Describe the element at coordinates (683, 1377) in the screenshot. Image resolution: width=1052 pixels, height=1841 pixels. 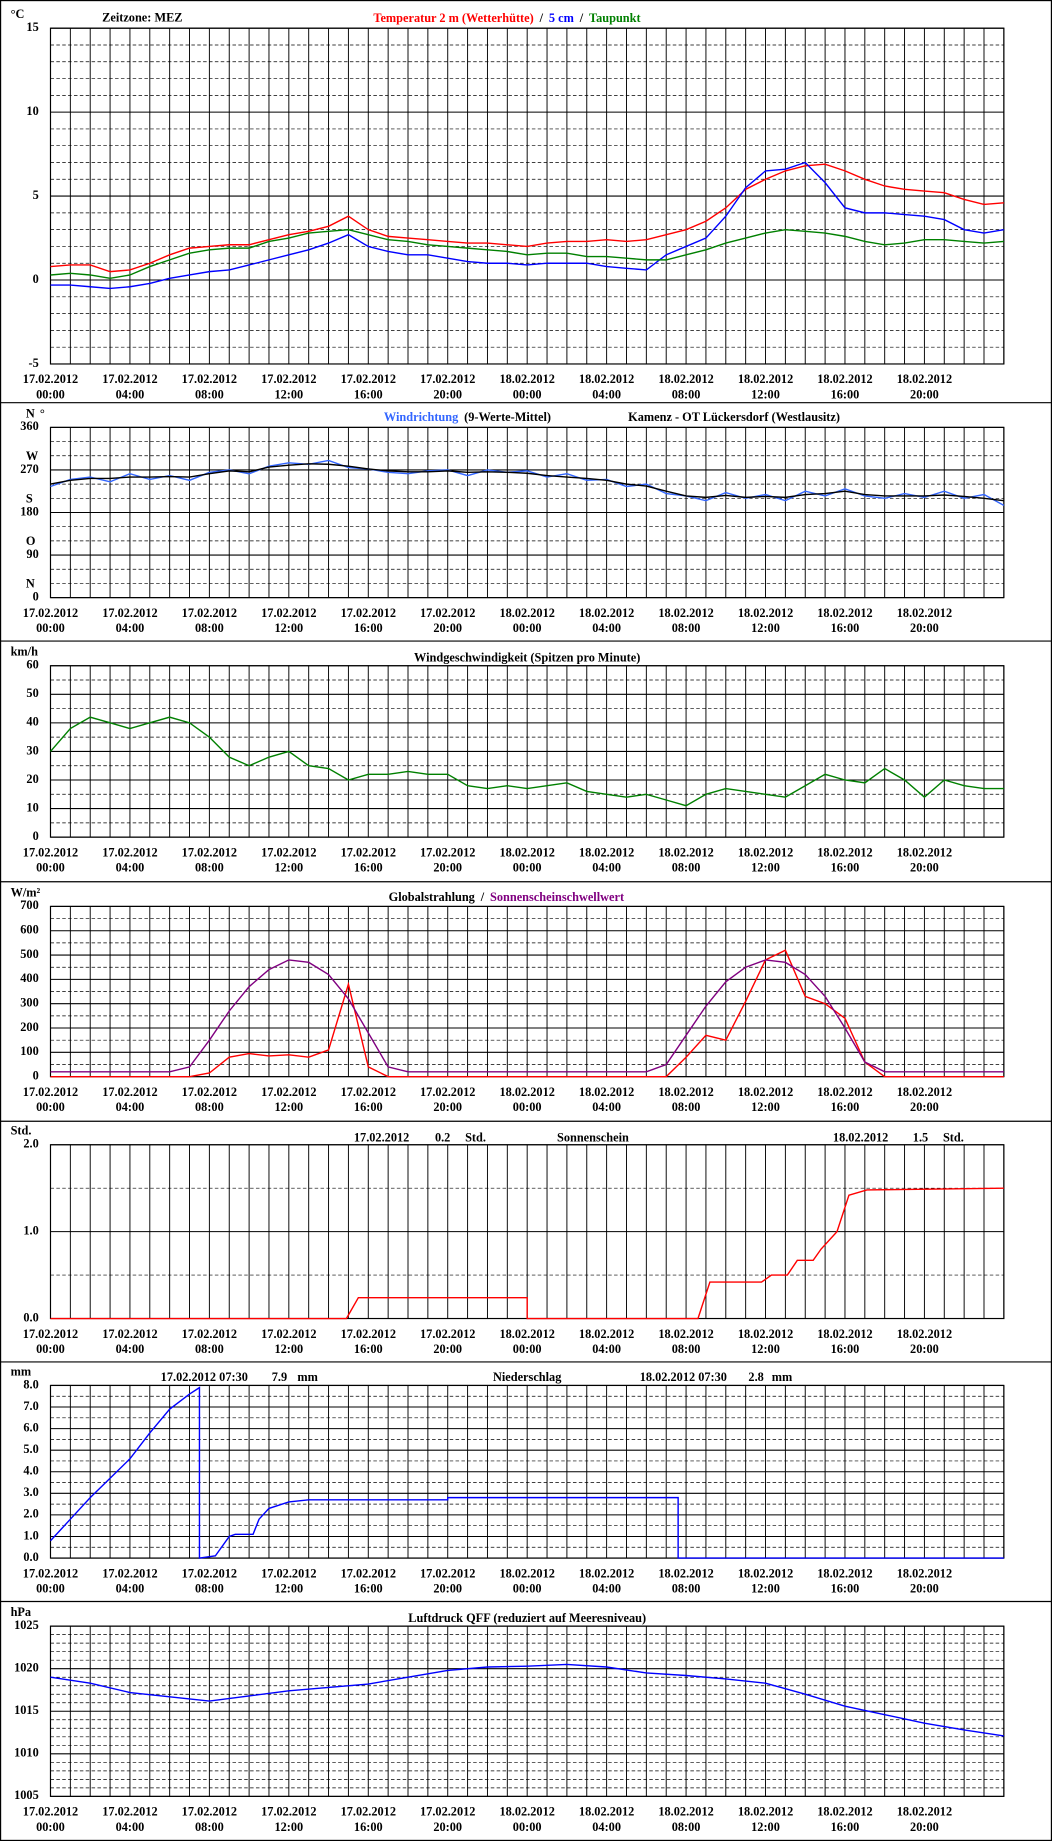
I see `annotation: 18.02.2012 07:30` at that location.